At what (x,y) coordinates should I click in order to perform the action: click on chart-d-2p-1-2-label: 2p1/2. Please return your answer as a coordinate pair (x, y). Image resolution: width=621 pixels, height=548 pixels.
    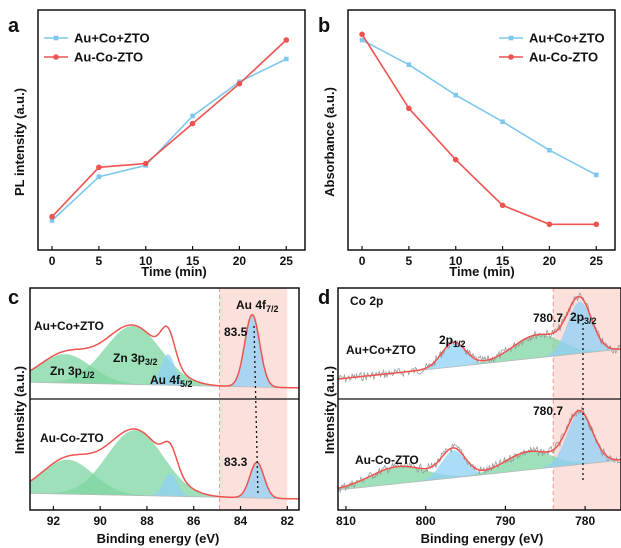
    Looking at the image, I should click on (452, 341).